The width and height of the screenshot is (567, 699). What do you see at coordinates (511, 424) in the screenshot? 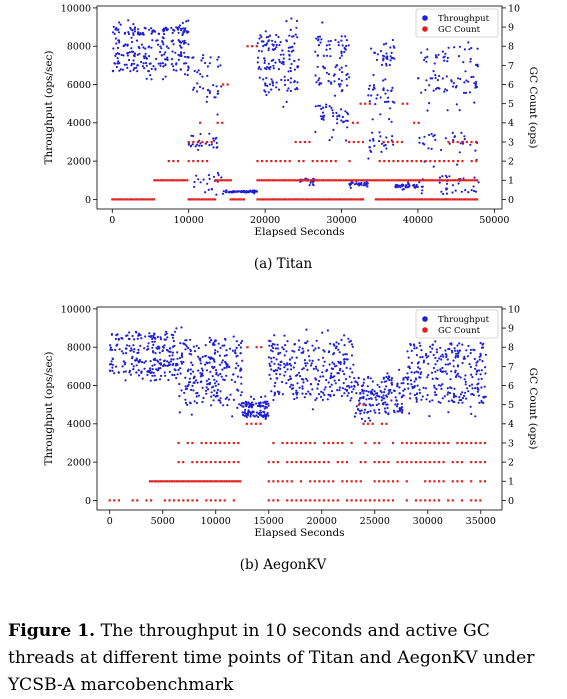
I see `y2-tick-label: 4` at bounding box center [511, 424].